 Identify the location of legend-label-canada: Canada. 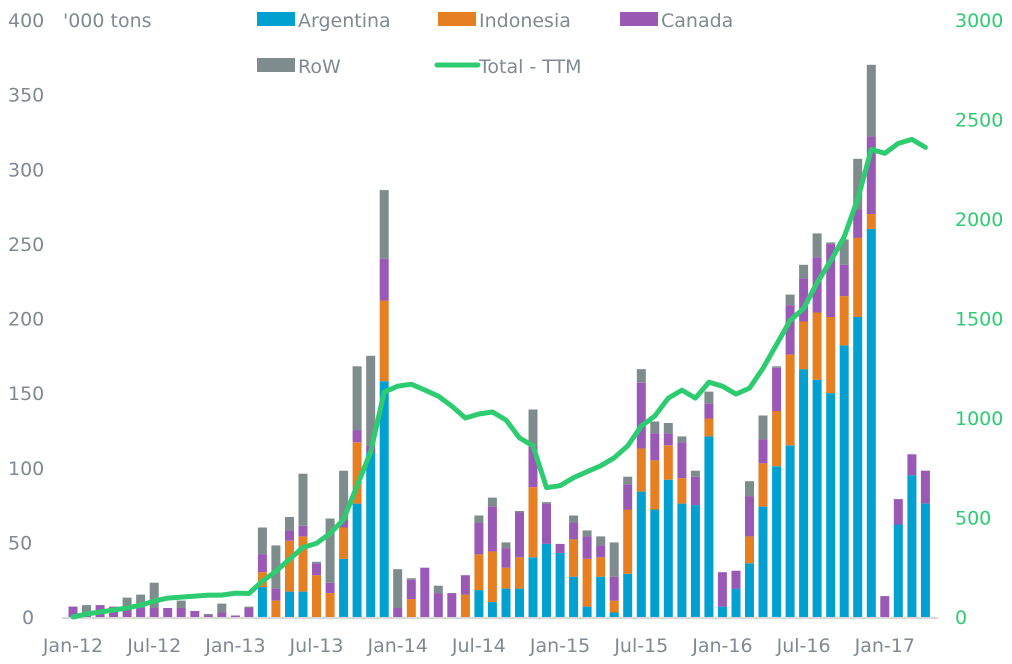
(697, 21).